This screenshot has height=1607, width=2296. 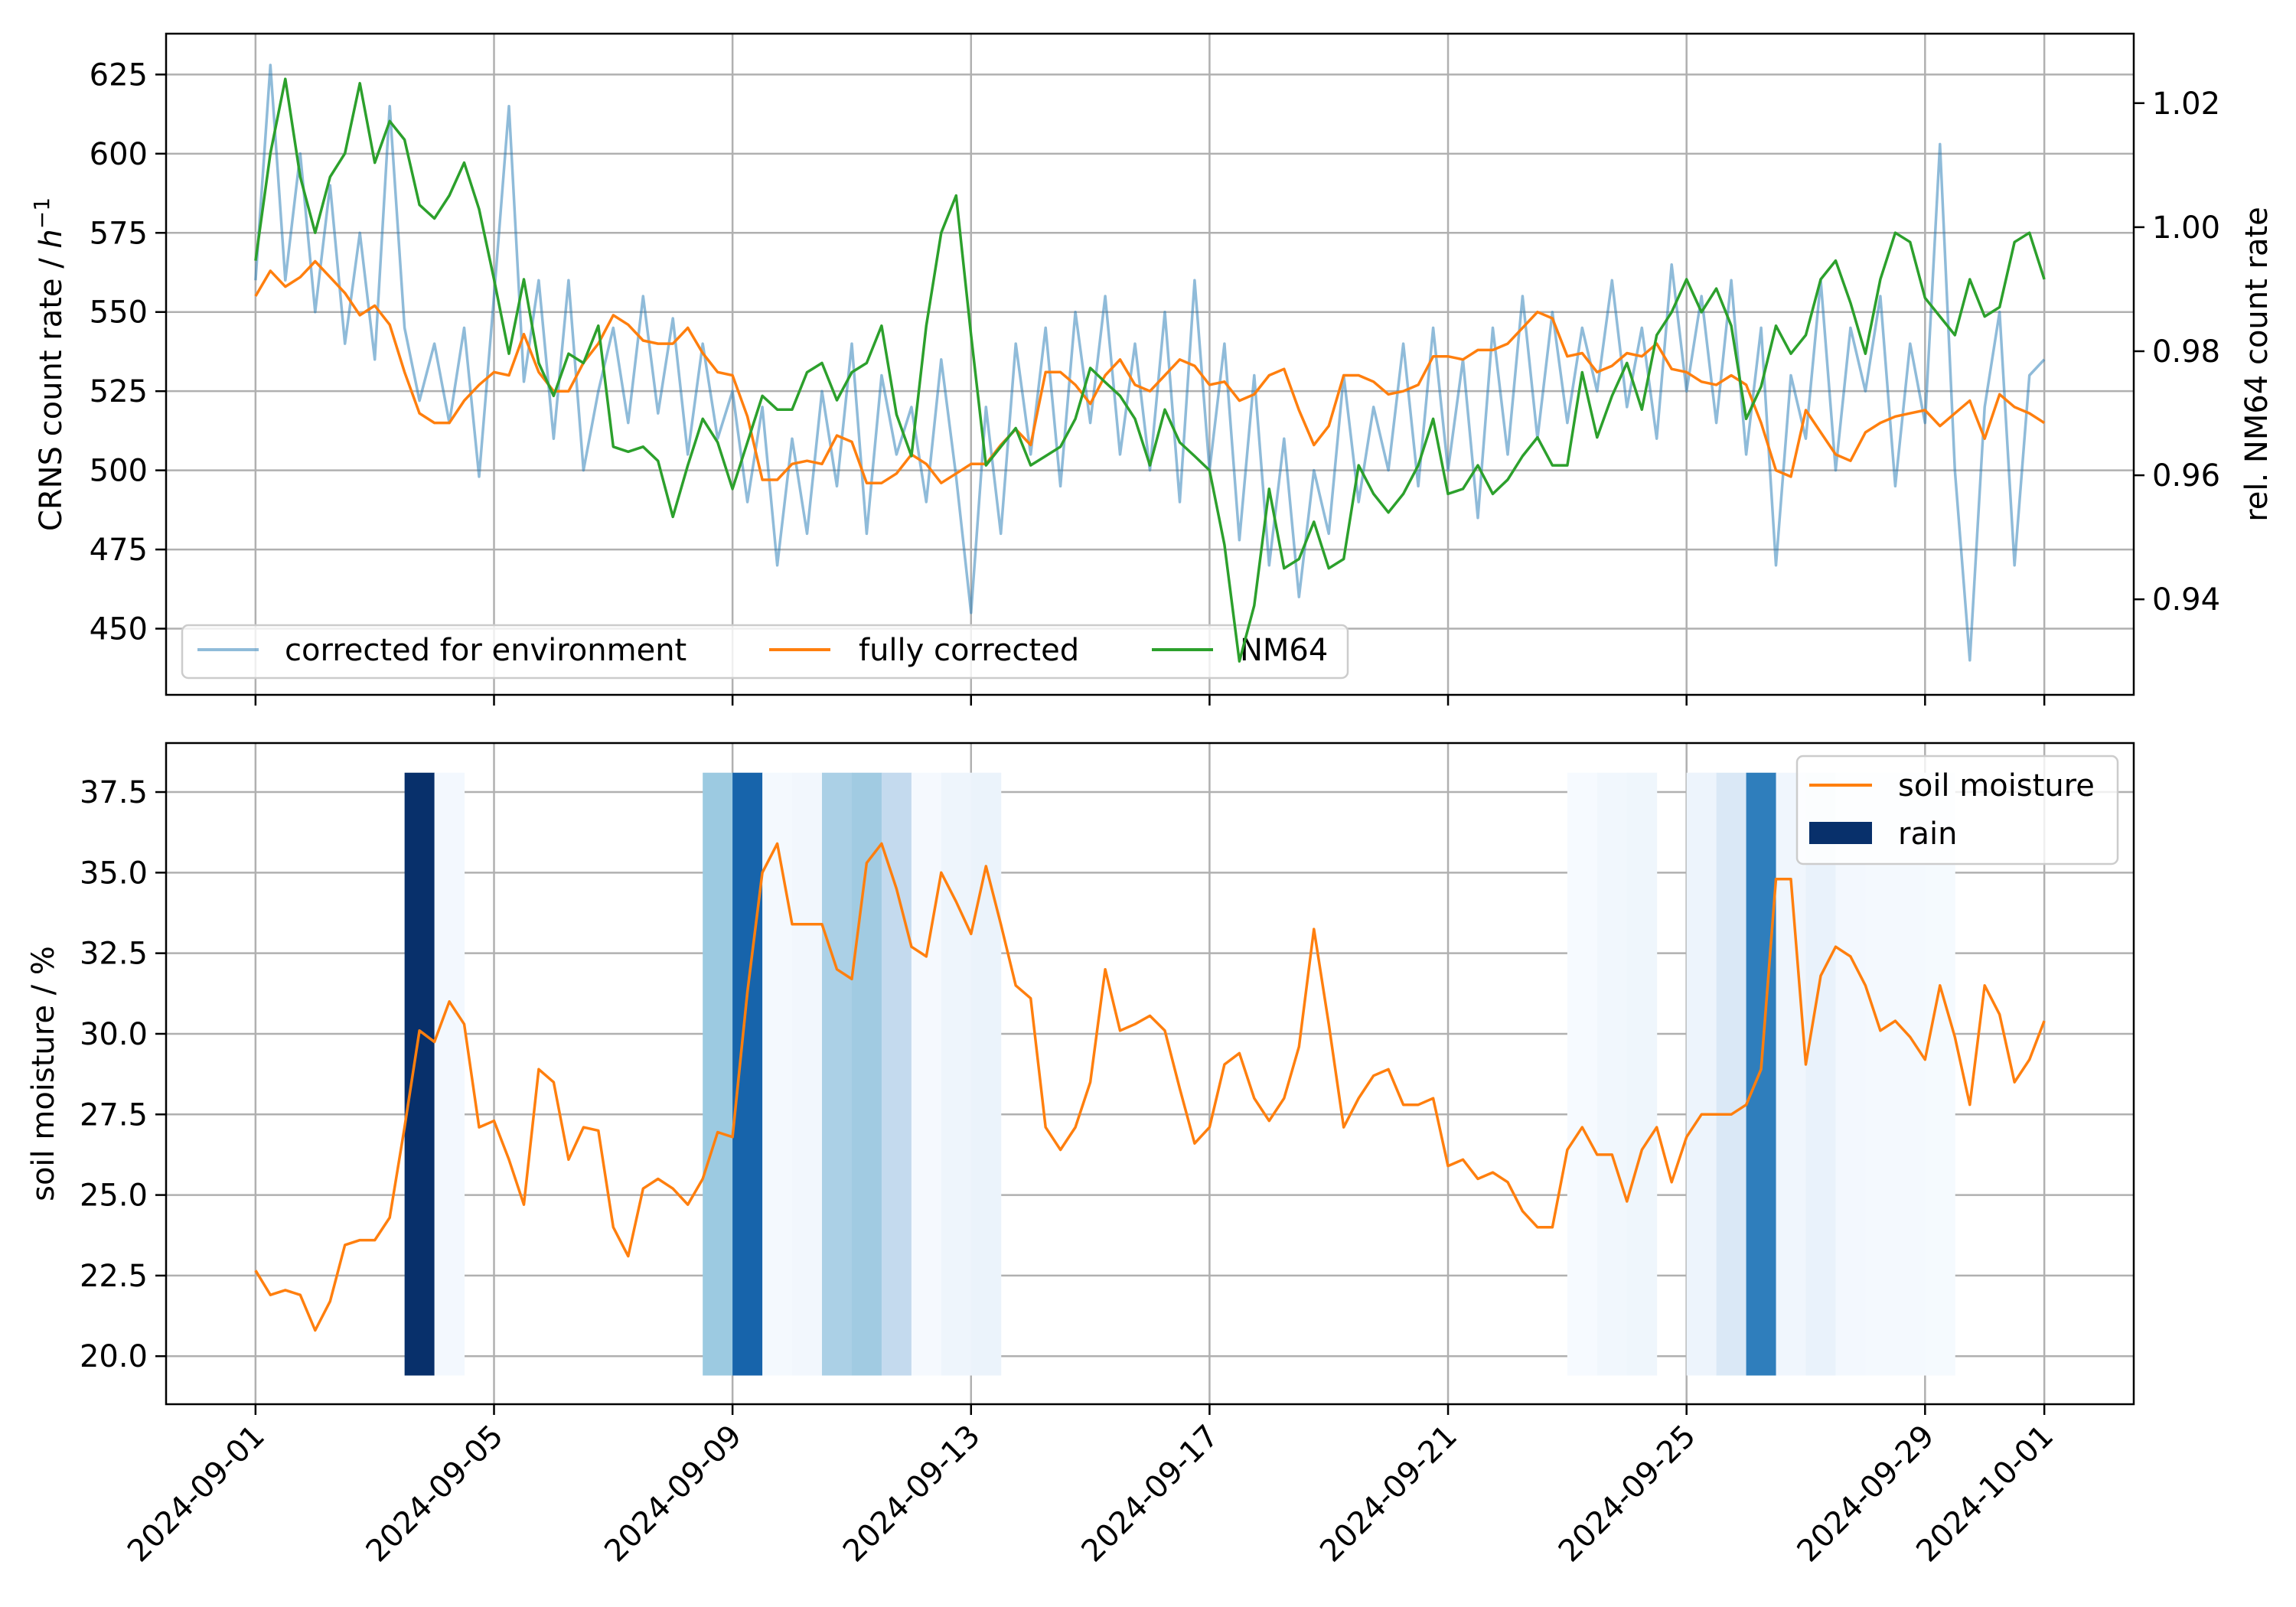 I want to click on legend-label-nm64: NM64, so click(x=1284, y=650).